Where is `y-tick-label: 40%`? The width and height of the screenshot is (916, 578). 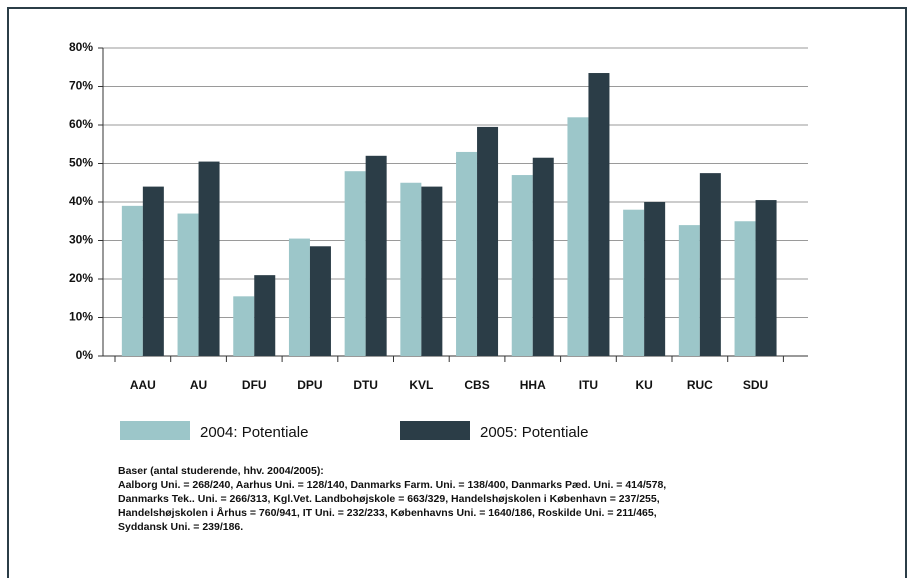 y-tick-label: 40% is located at coordinates (81, 201).